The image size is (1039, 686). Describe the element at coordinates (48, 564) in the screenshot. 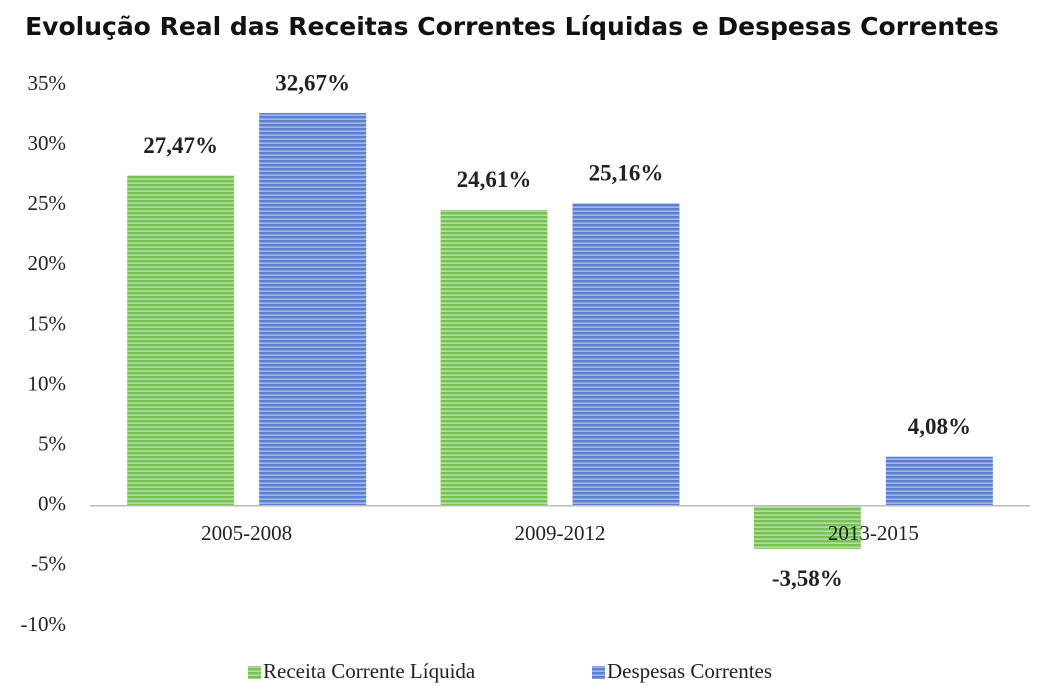

I see `y-tick-label: -5%` at that location.